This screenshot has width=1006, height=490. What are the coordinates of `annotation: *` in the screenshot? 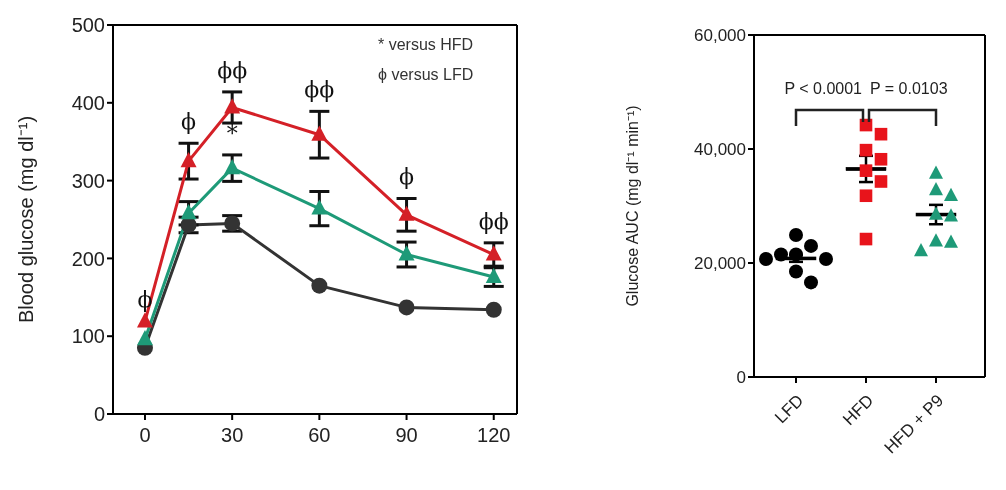 It's located at (232, 133).